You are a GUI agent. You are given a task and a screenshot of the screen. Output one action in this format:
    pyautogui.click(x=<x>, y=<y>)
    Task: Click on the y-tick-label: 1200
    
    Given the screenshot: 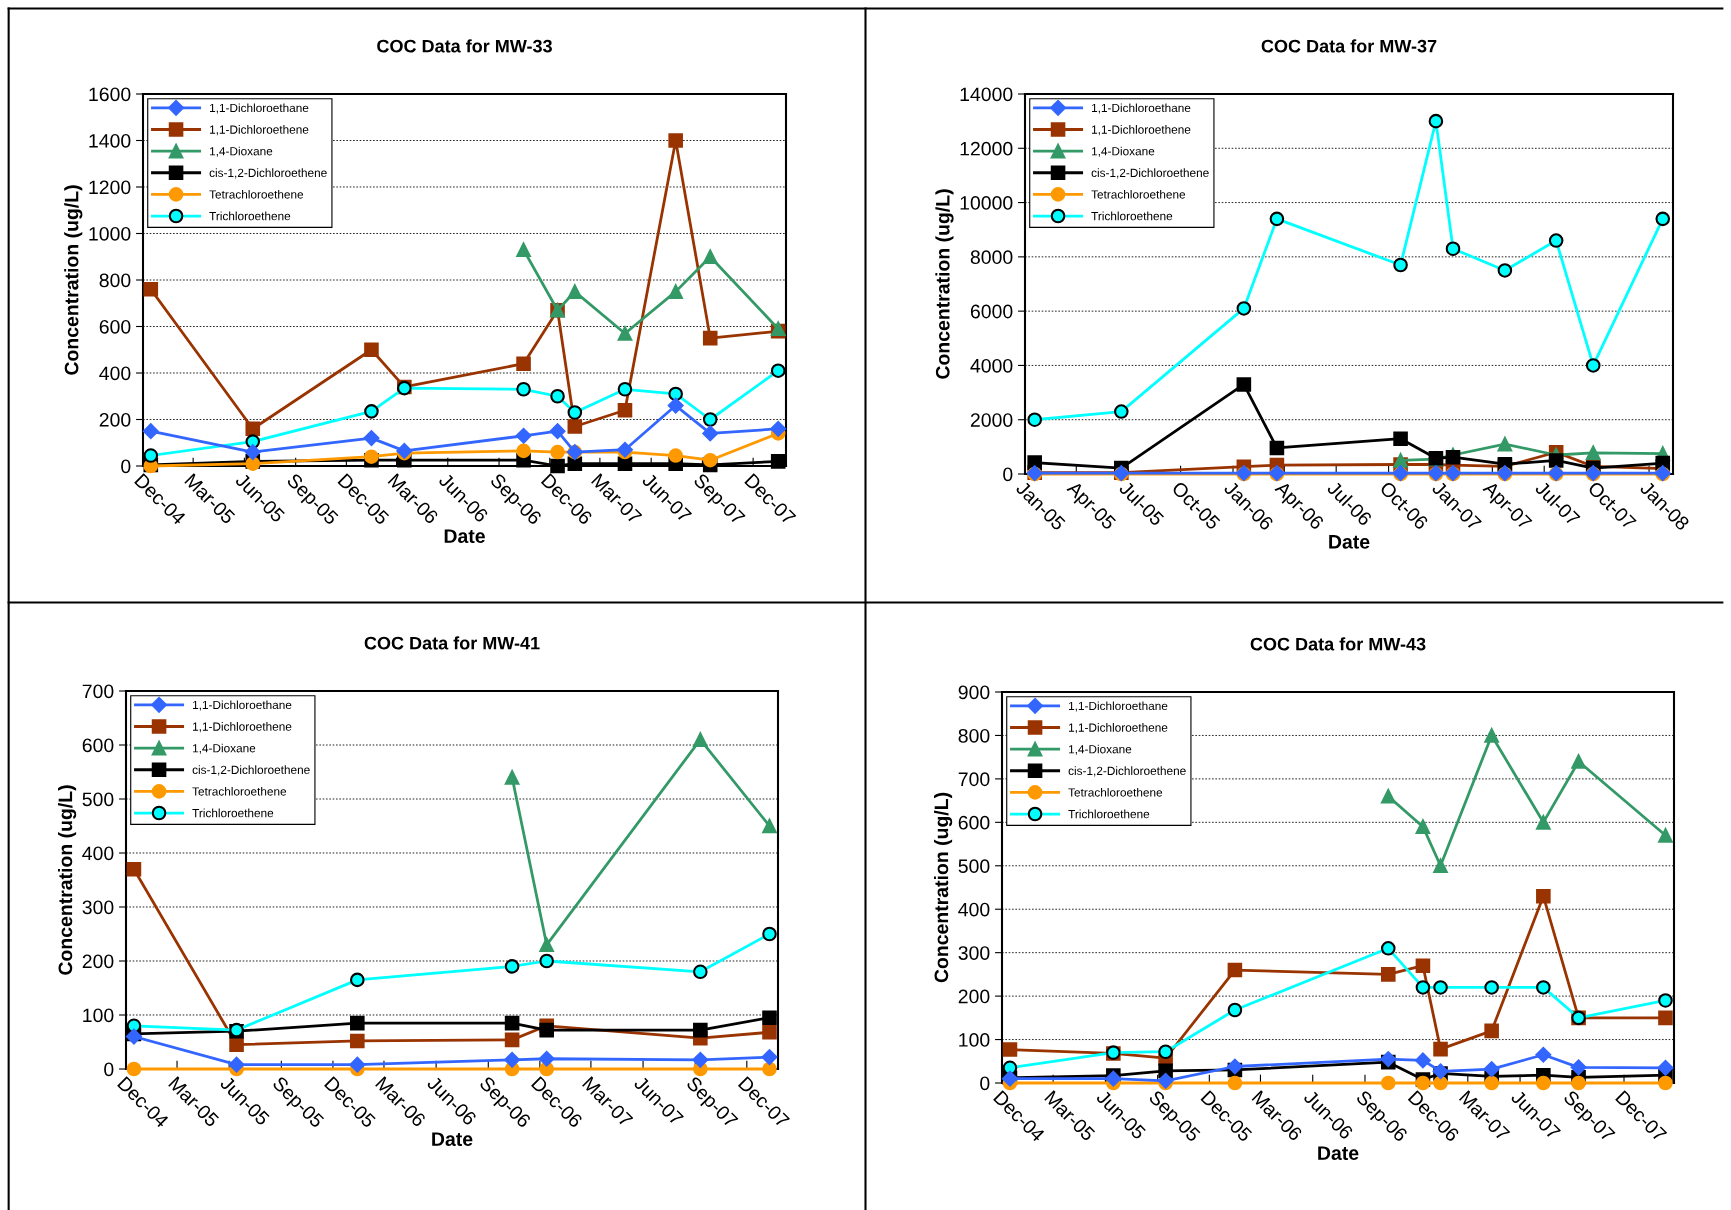 What is the action you would take?
    pyautogui.click(x=110, y=187)
    